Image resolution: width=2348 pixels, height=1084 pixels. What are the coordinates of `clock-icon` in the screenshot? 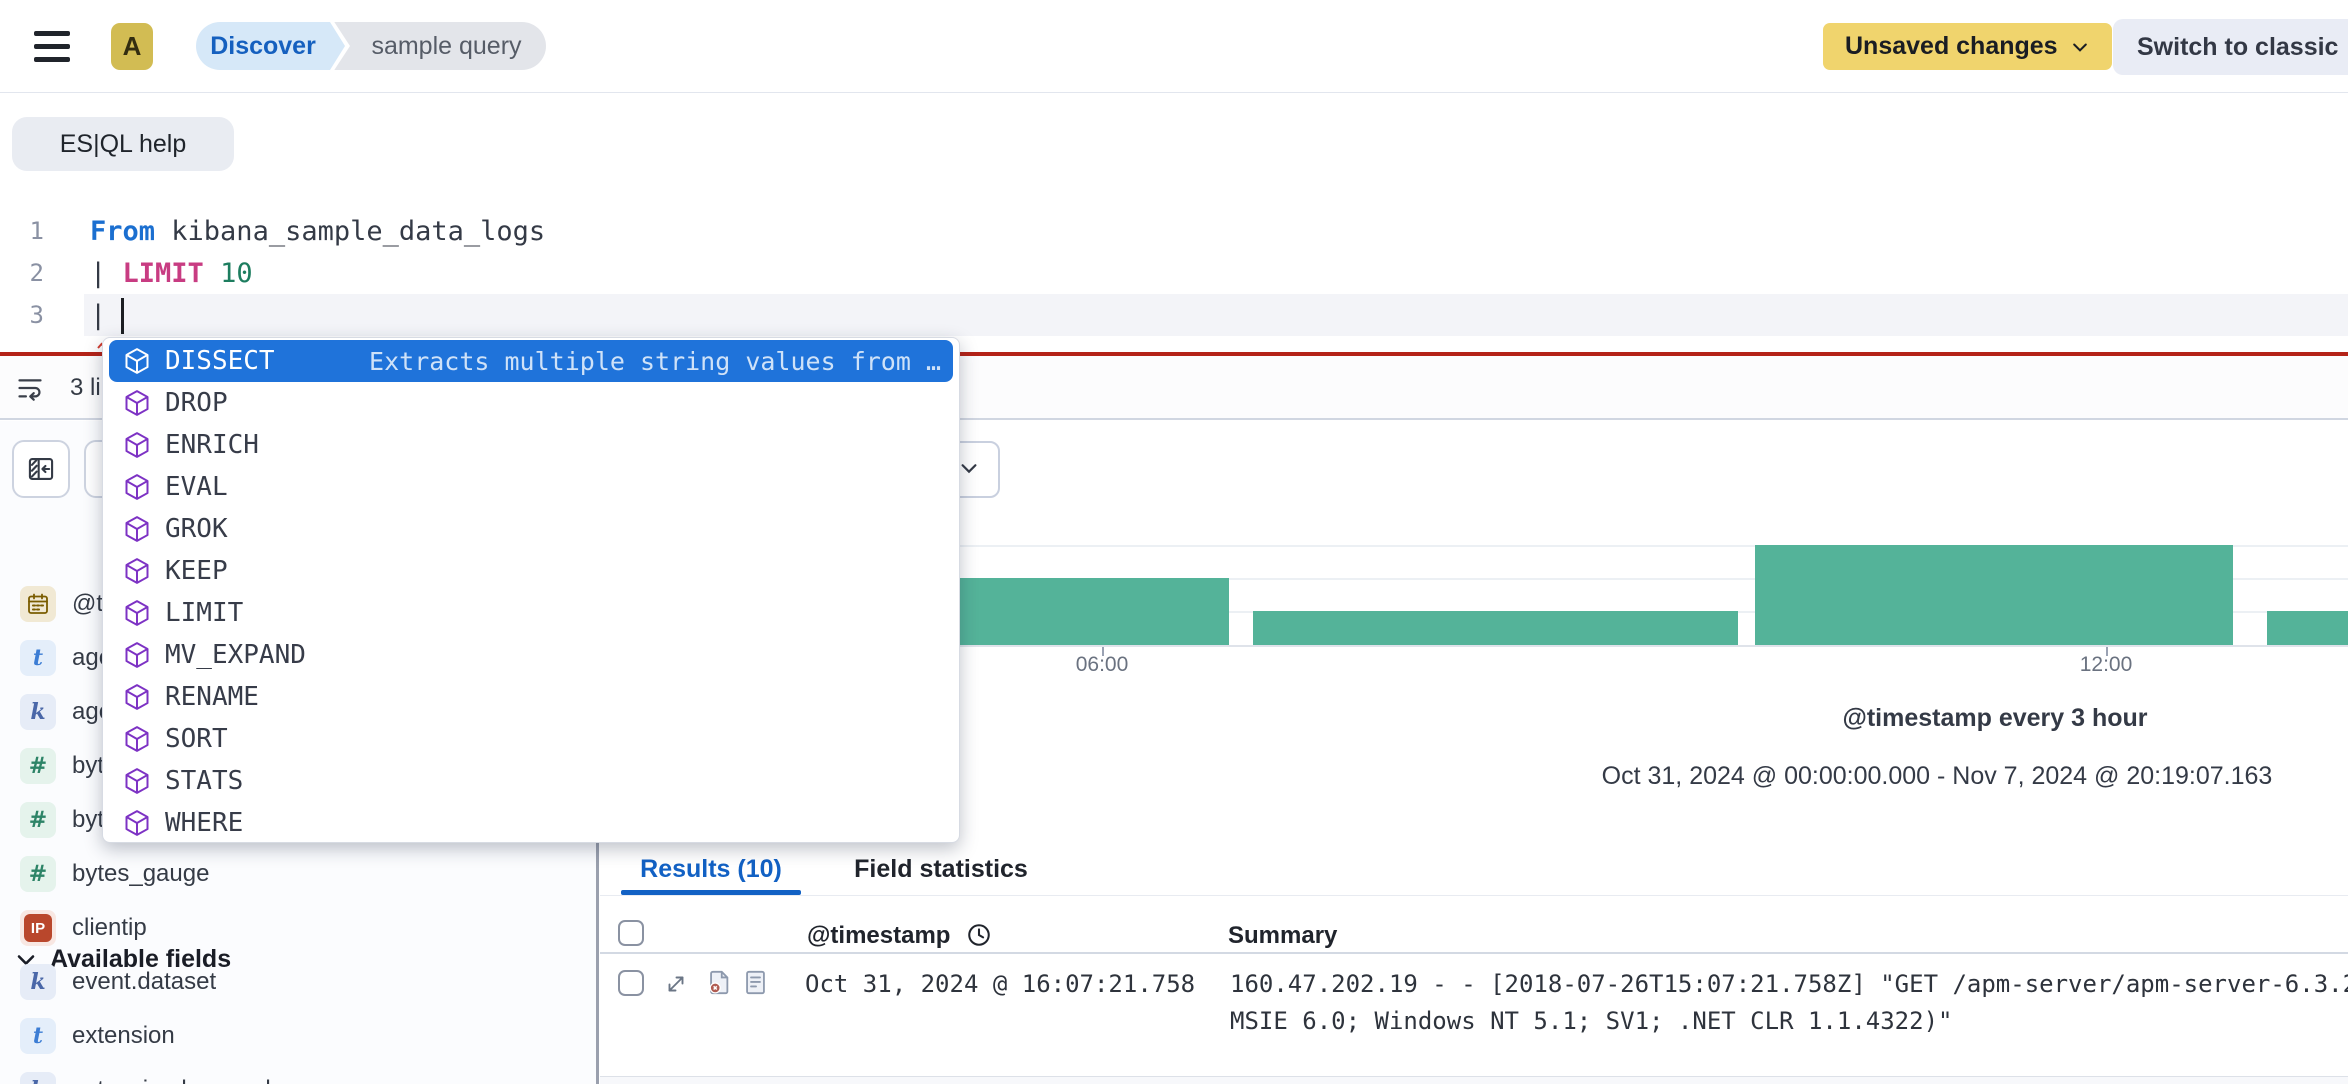 It's located at (979, 935).